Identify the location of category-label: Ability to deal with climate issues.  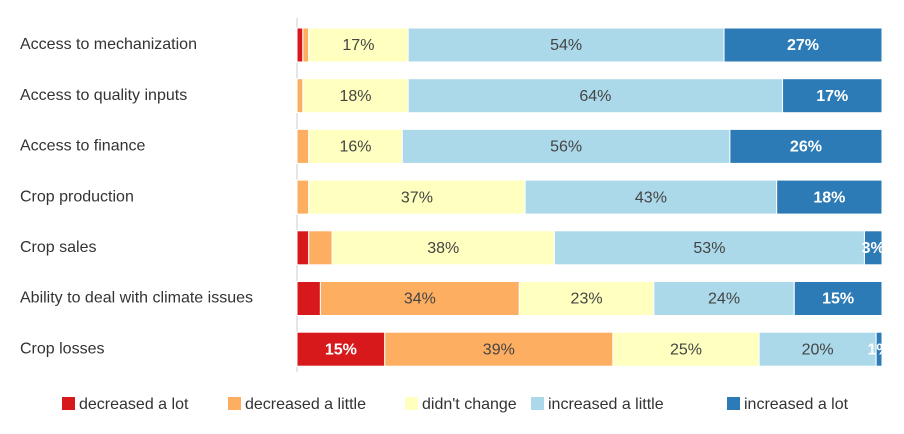
(136, 298).